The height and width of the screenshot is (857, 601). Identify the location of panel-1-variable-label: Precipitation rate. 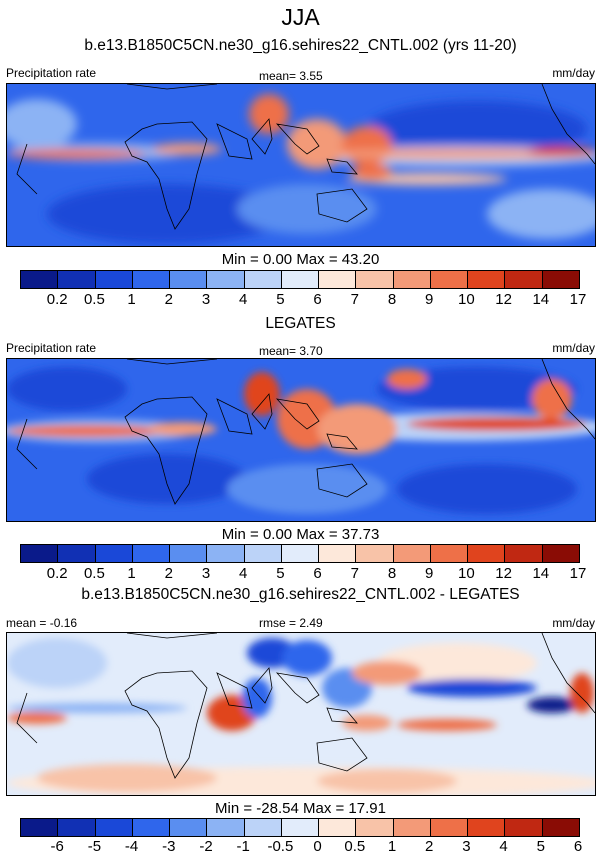
(51, 73).